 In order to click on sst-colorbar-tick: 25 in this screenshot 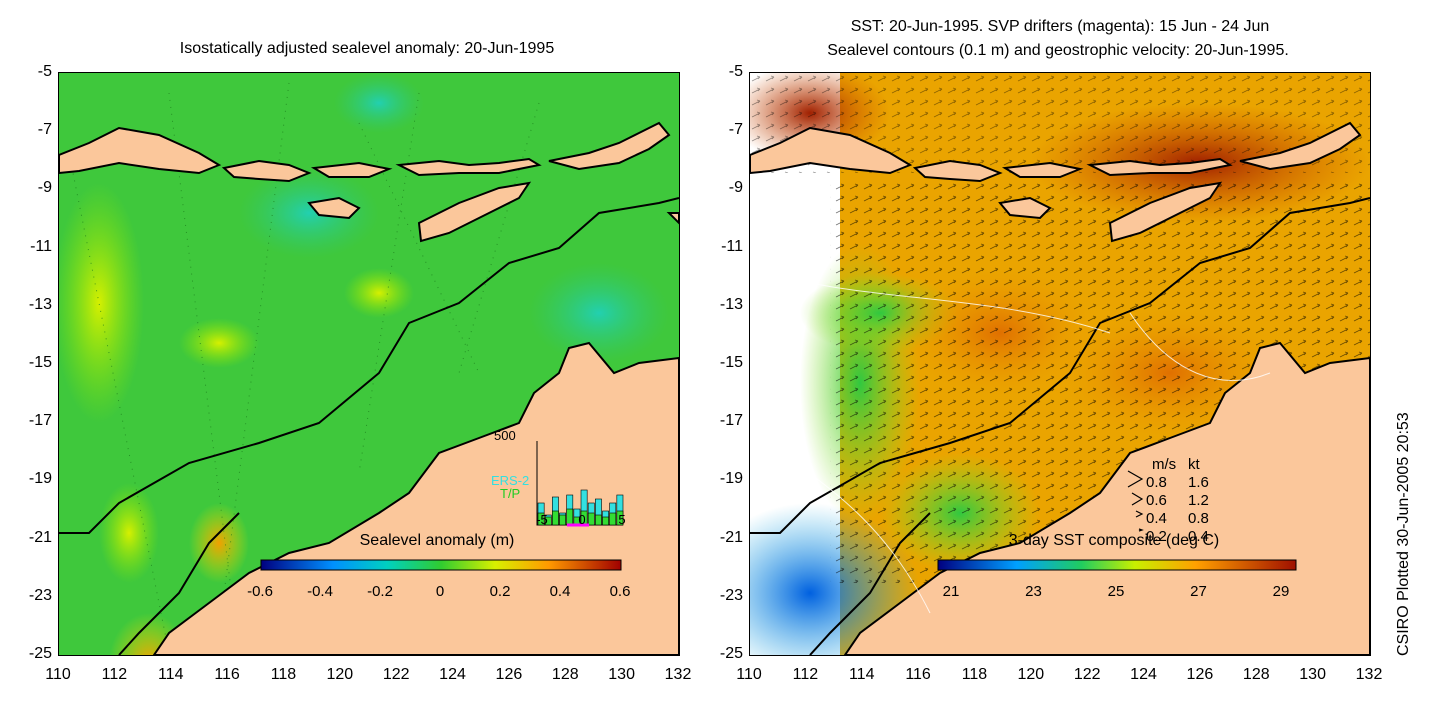, I will do `click(1116, 591)`.